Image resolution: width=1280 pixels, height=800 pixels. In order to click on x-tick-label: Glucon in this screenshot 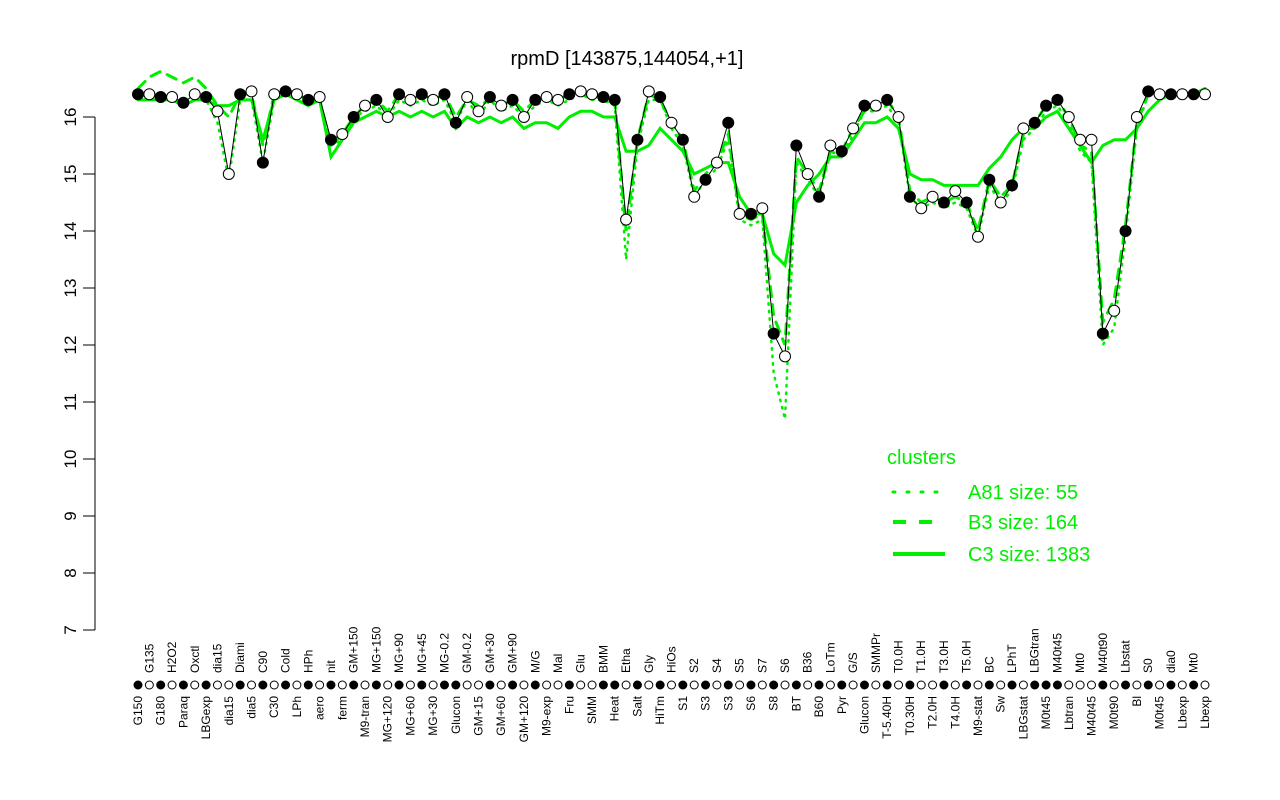, I will do `click(456, 715)`.